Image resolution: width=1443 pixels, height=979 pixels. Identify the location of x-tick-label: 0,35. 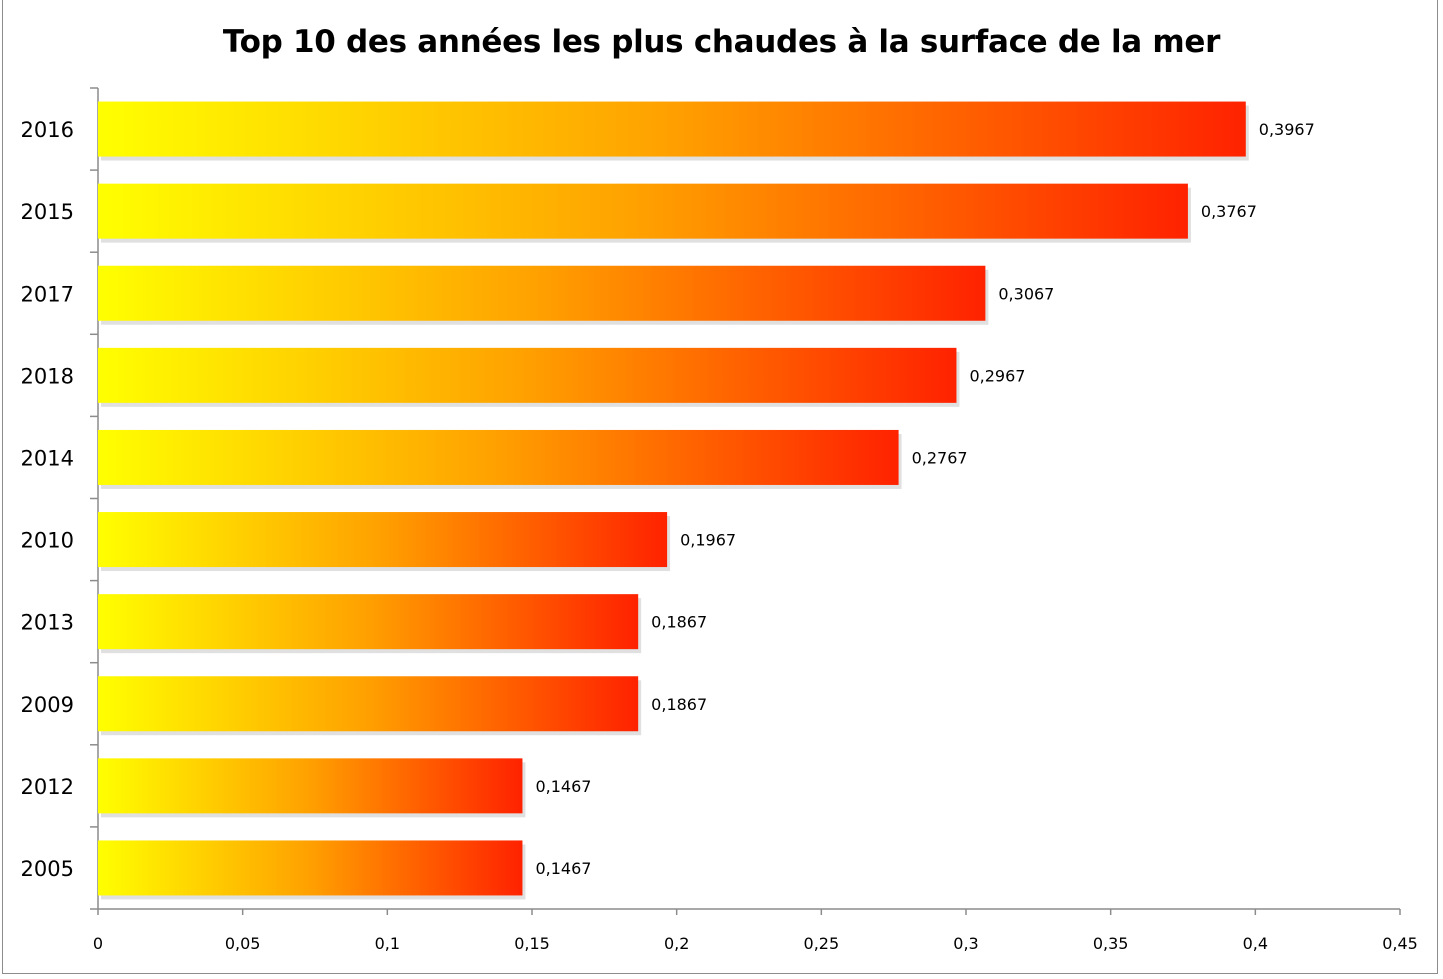
(1111, 943).